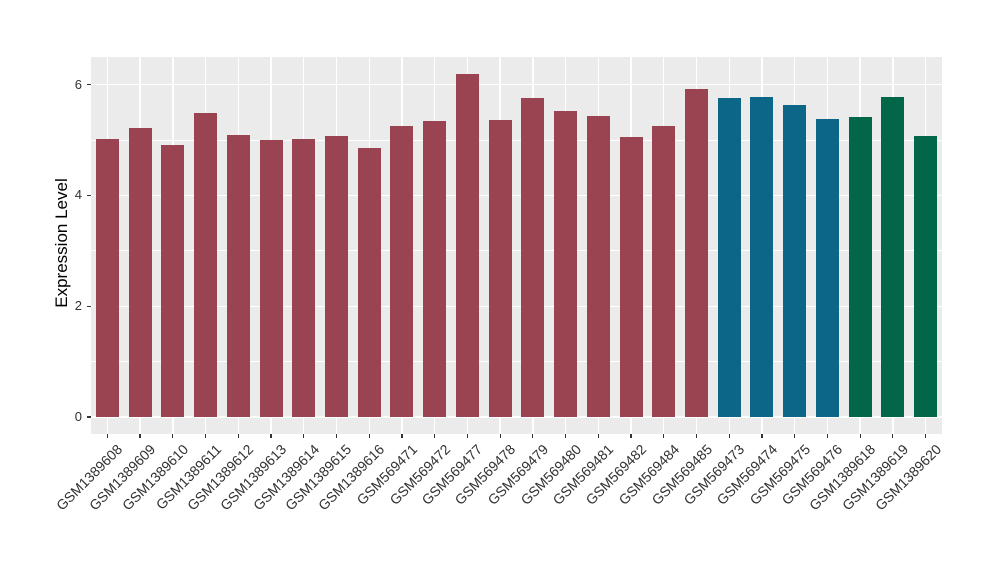 The height and width of the screenshot is (580, 1000). Describe the element at coordinates (78, 195) in the screenshot. I see `y-tick-label: 4` at that location.